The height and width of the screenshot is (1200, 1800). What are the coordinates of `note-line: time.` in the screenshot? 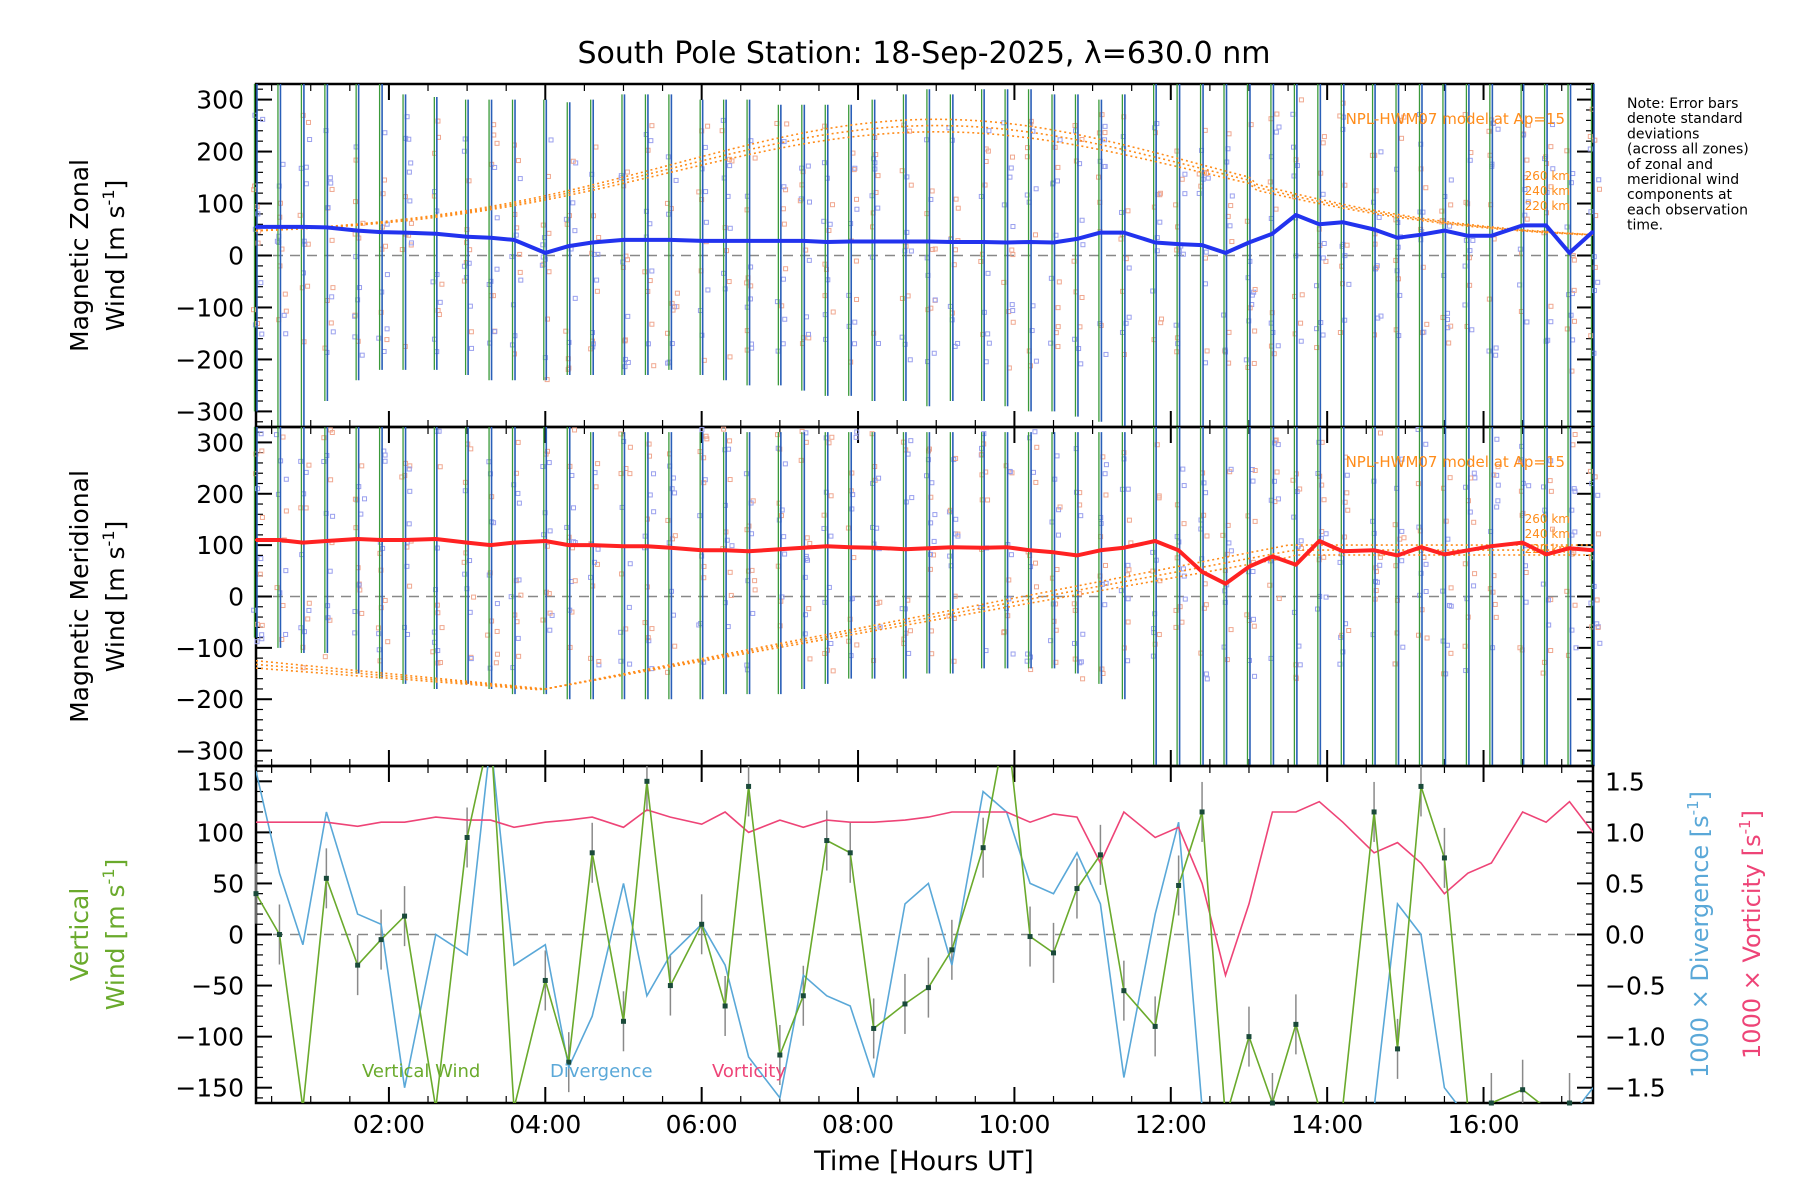 It's located at (1645, 226).